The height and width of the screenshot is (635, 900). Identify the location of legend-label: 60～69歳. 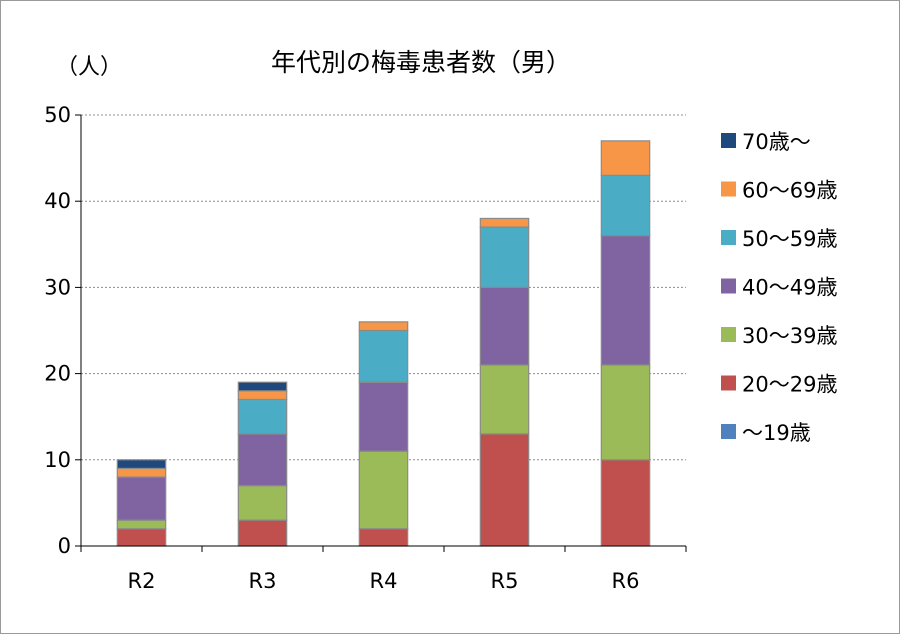
(789, 191).